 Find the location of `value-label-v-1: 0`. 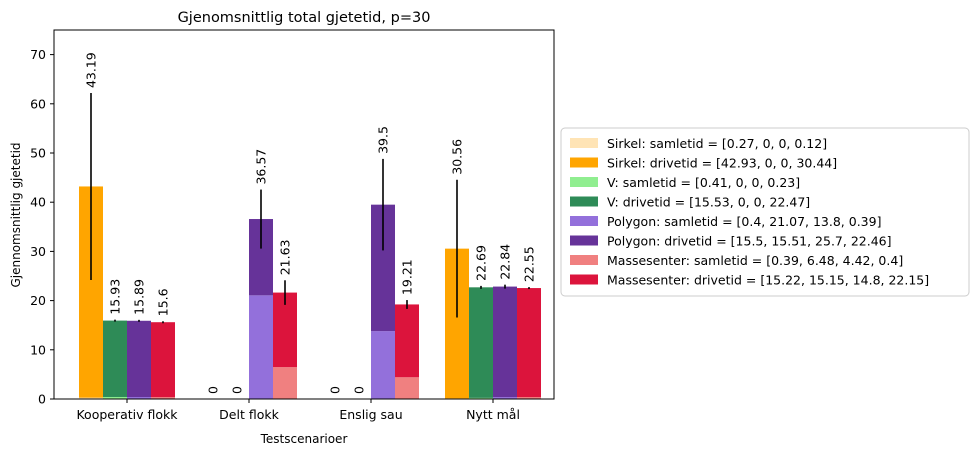

value-label-v-1: 0 is located at coordinates (237, 390).